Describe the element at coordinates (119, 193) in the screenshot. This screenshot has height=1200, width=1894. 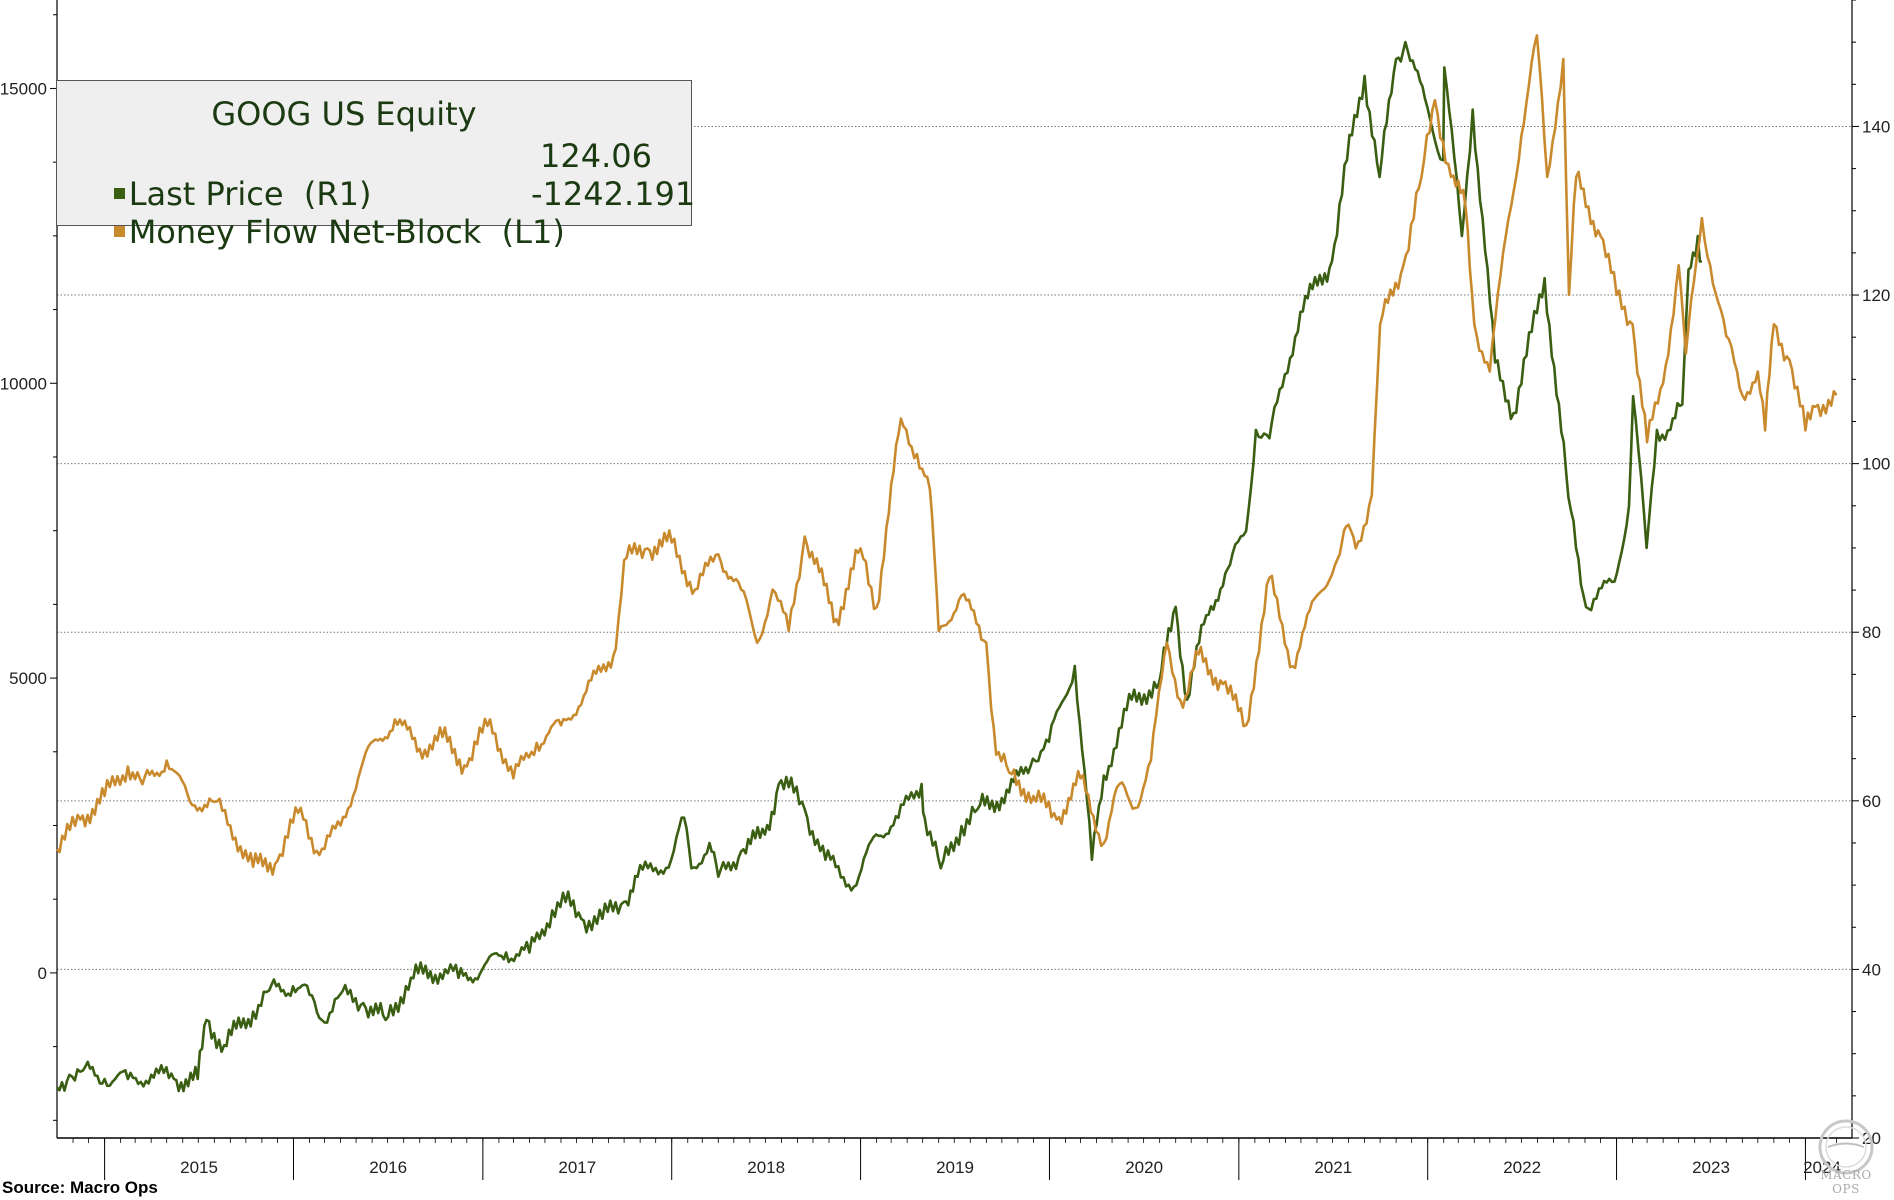
I see `legend-swatch-last-price` at that location.